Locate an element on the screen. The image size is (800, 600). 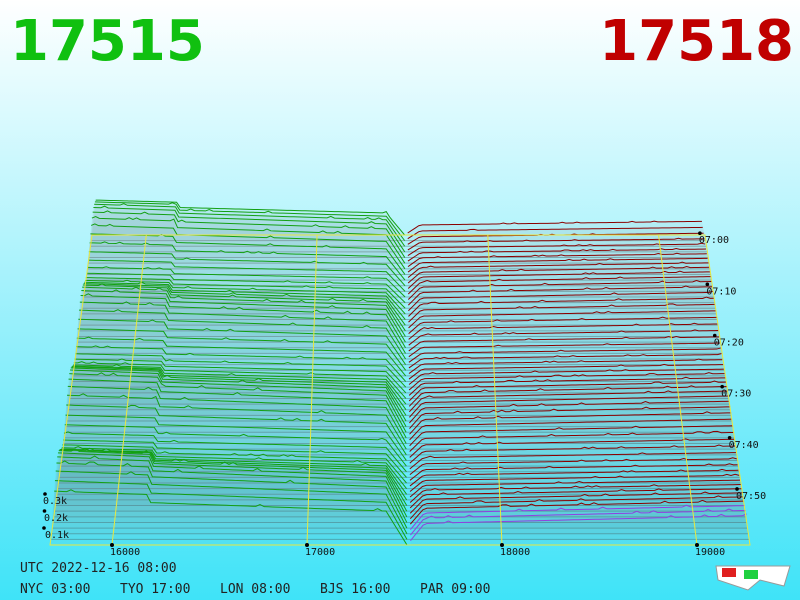
depth-label: 0.1k is located at coordinates (57, 535).